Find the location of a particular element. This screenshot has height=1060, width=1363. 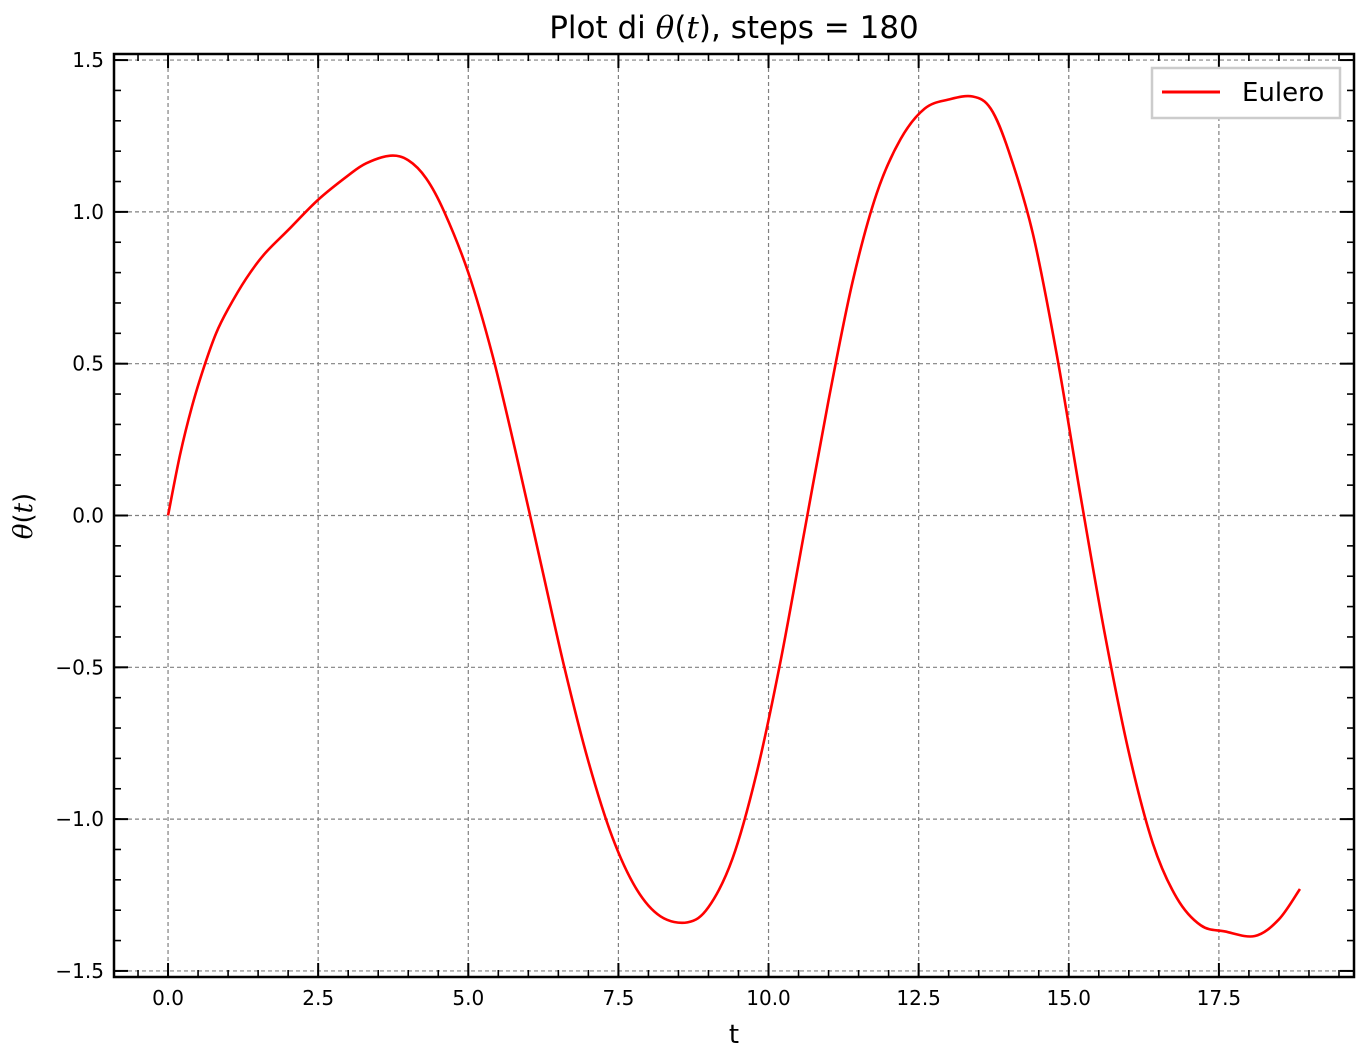

chart-title: Plot di θ(t), steps = 180 is located at coordinates (734, 28).